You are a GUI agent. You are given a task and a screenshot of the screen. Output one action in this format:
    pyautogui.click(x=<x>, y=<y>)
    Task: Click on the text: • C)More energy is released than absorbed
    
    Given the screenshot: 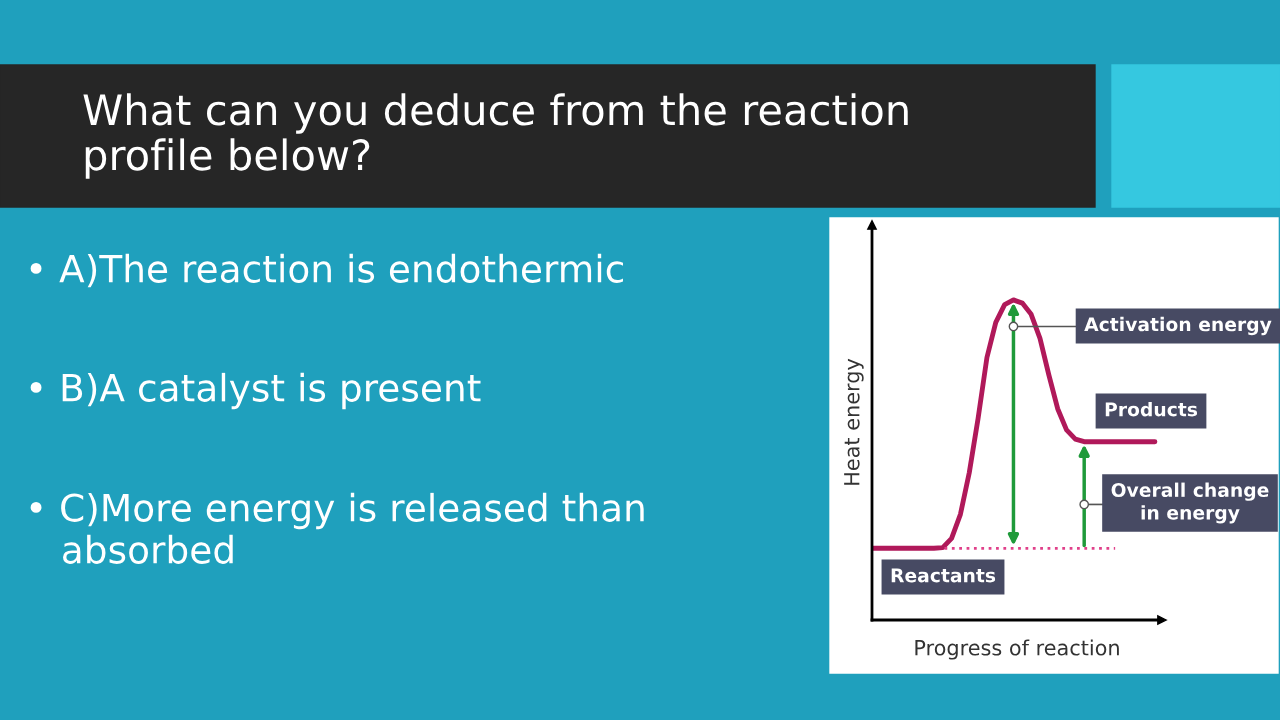 What is the action you would take?
    pyautogui.click(x=337, y=528)
    